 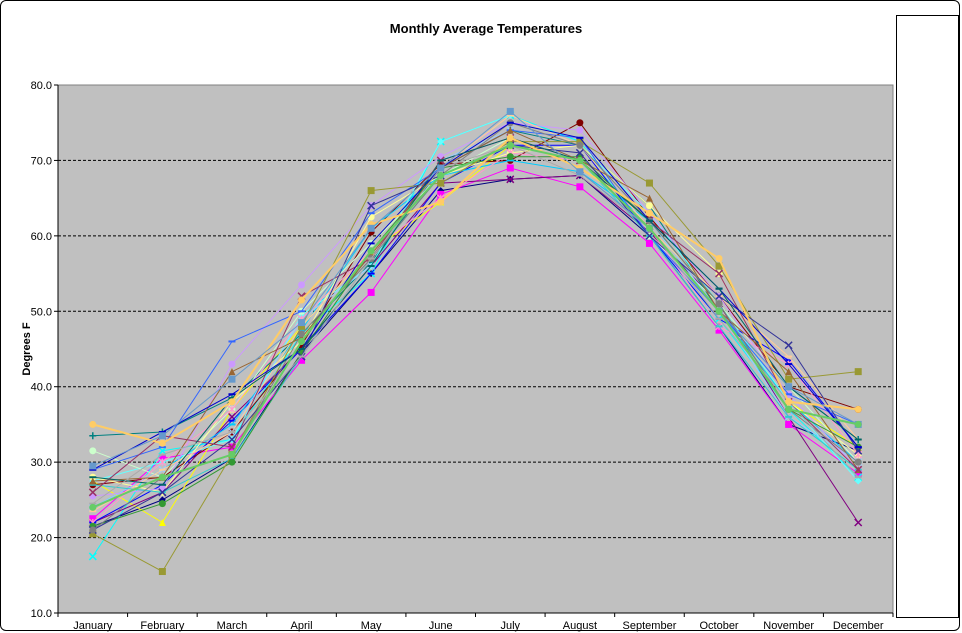 I want to click on x-tick-label: August, so click(x=580, y=626).